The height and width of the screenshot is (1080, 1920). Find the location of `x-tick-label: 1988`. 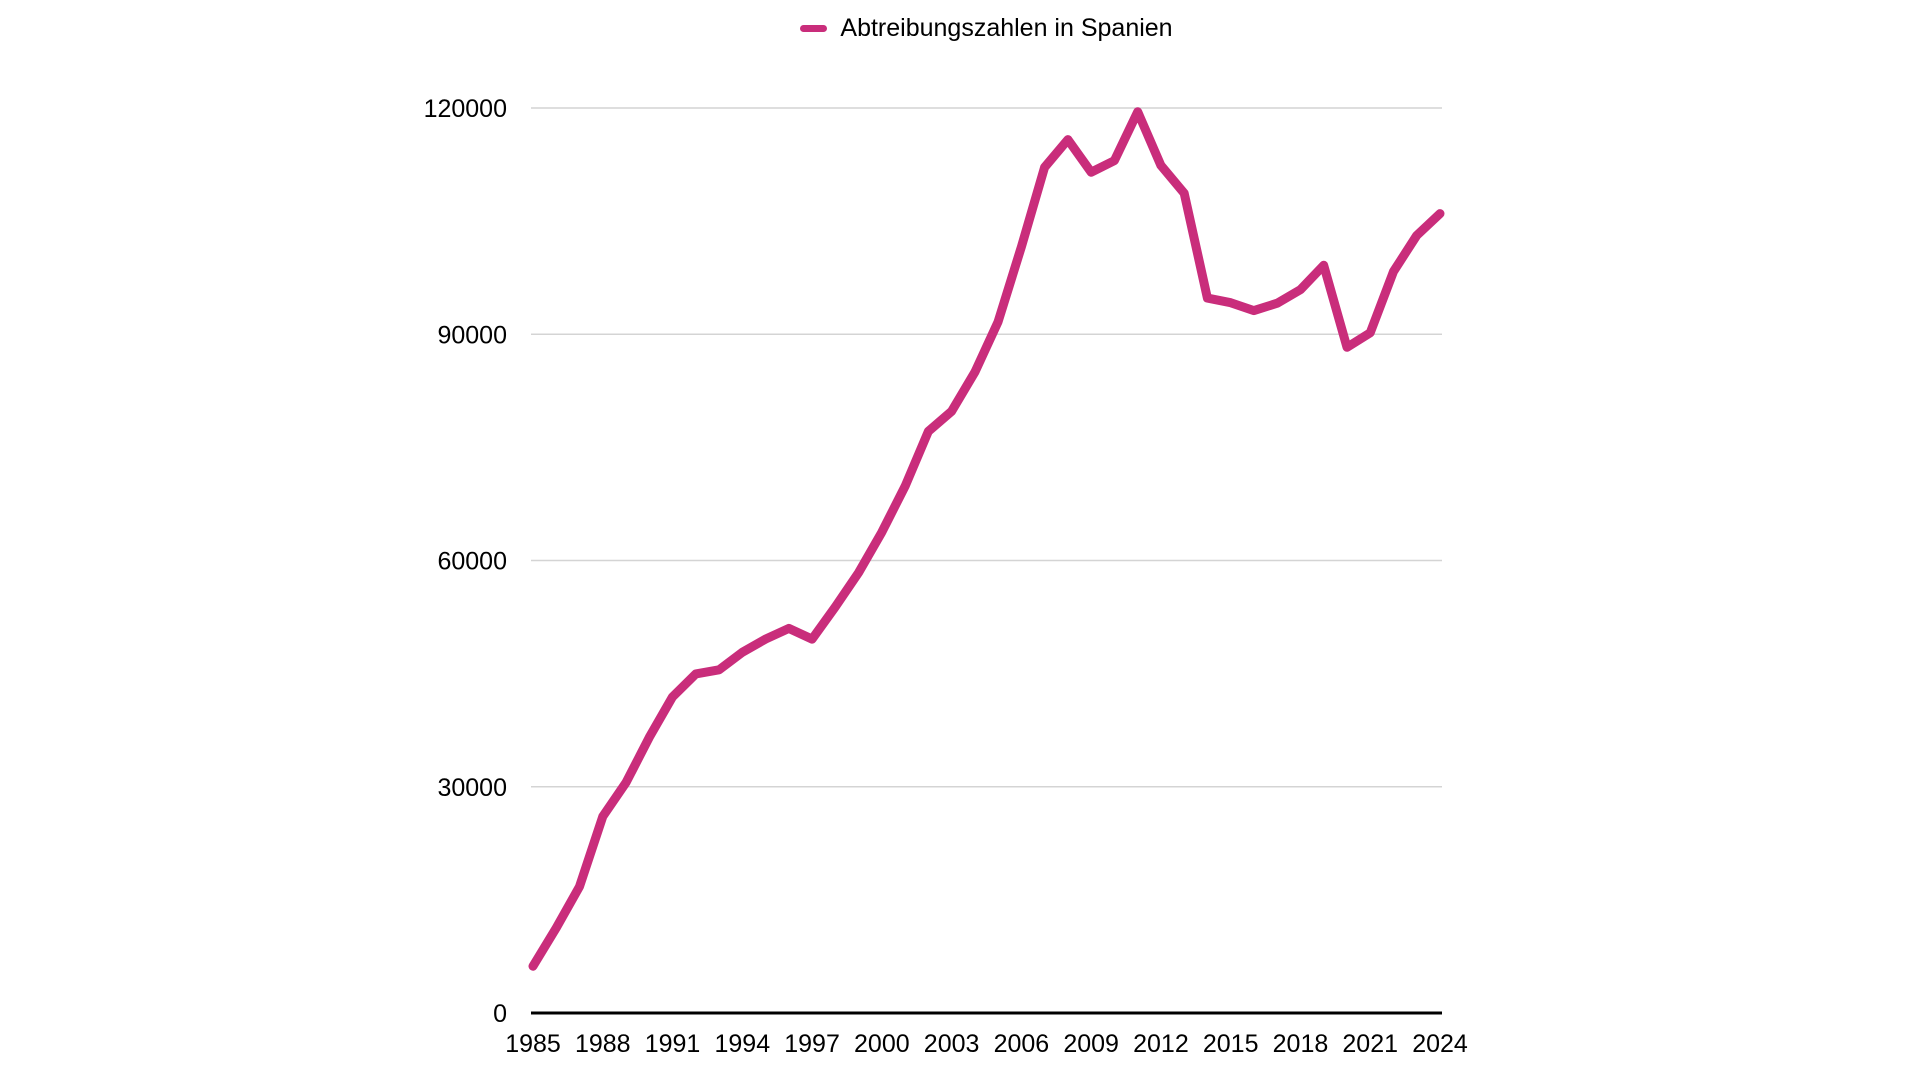

x-tick-label: 1988 is located at coordinates (603, 1044).